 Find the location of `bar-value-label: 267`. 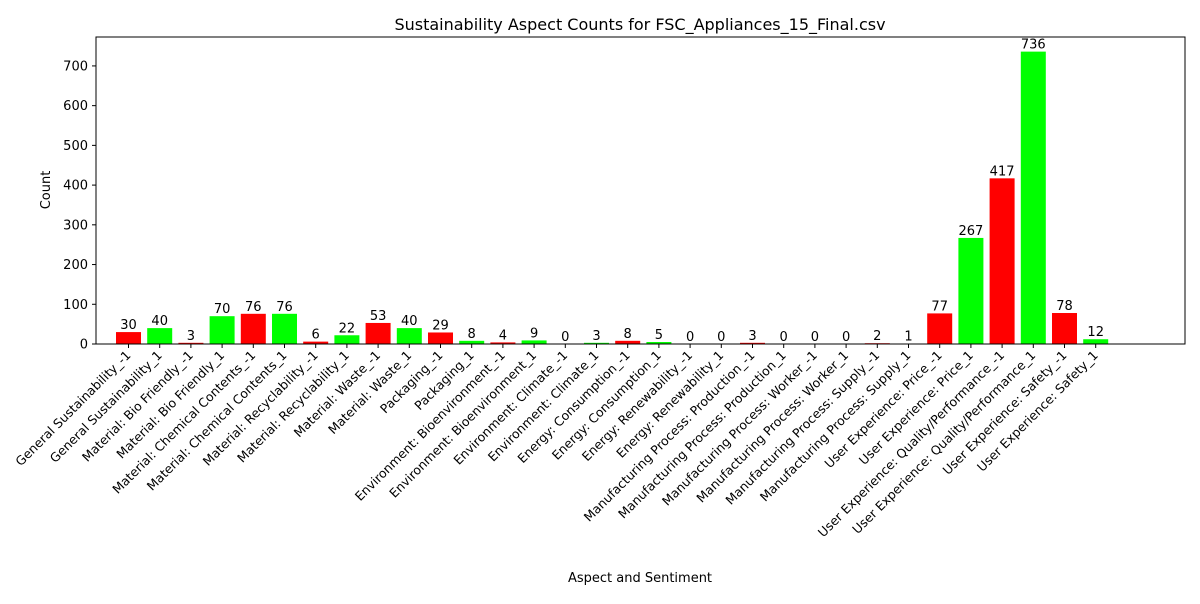

bar-value-label: 267 is located at coordinates (970, 231).